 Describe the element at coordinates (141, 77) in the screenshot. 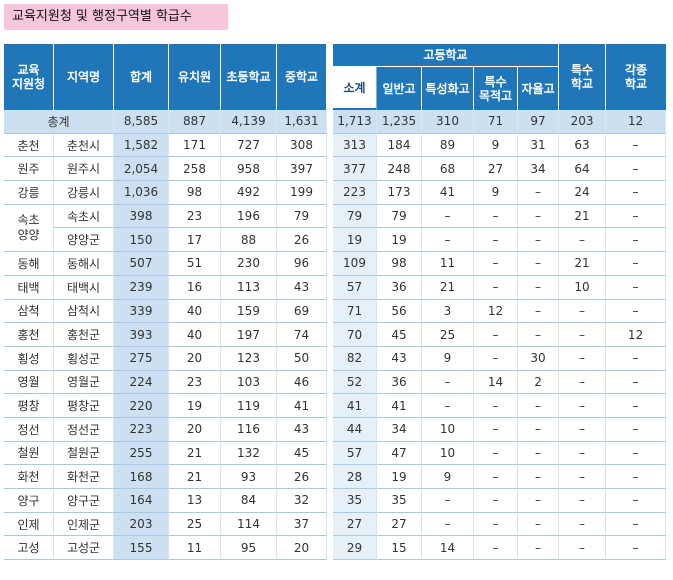

I see `header-total: 합계` at that location.